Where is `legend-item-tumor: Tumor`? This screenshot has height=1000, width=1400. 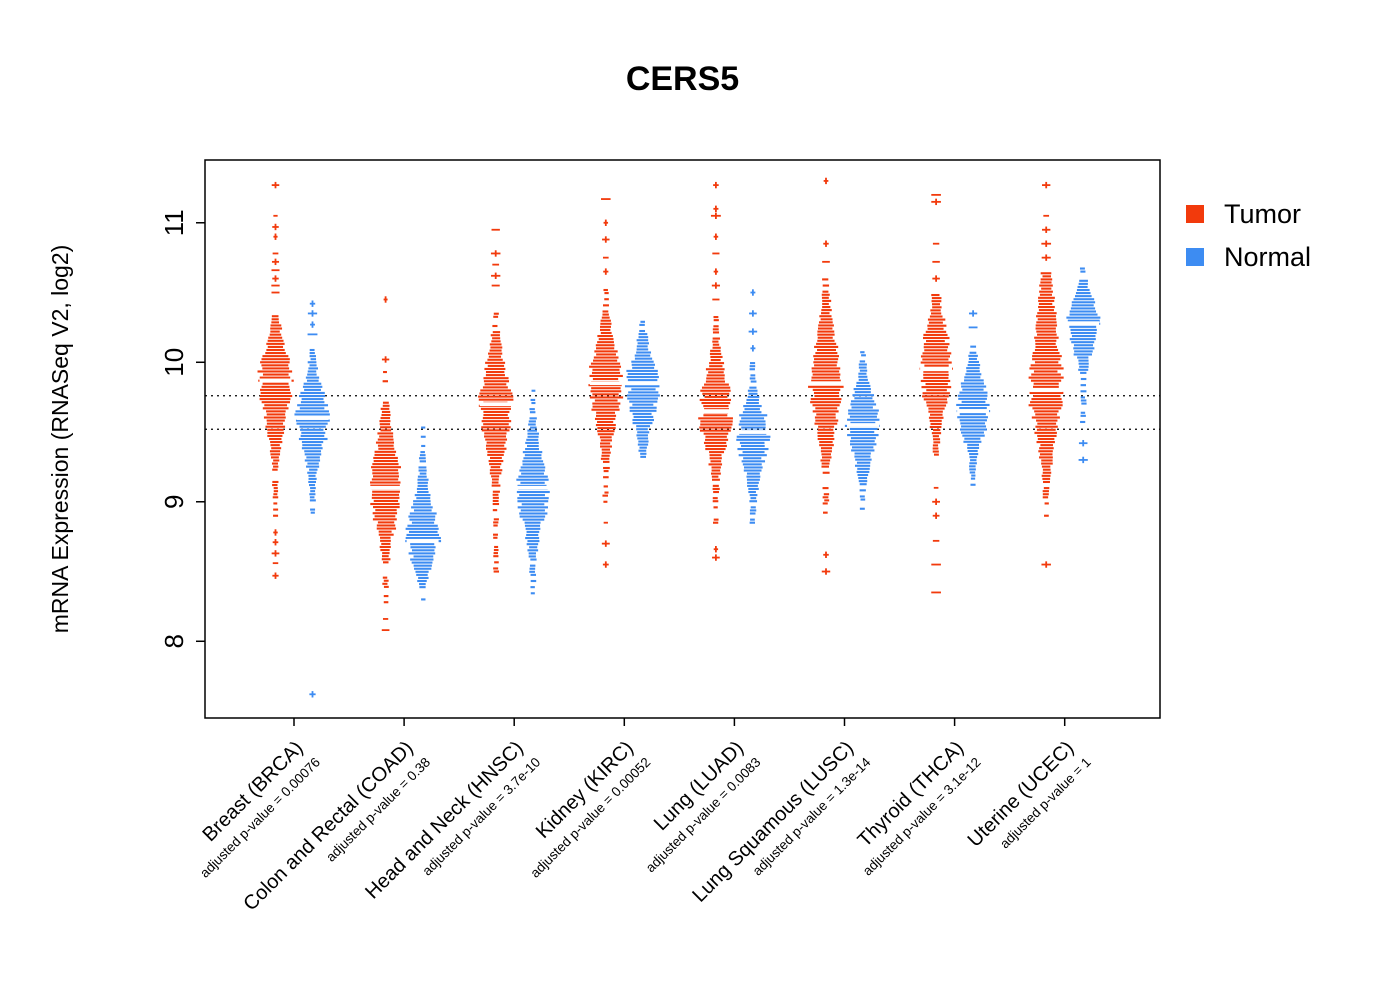
legend-item-tumor: Tumor is located at coordinates (1243, 214).